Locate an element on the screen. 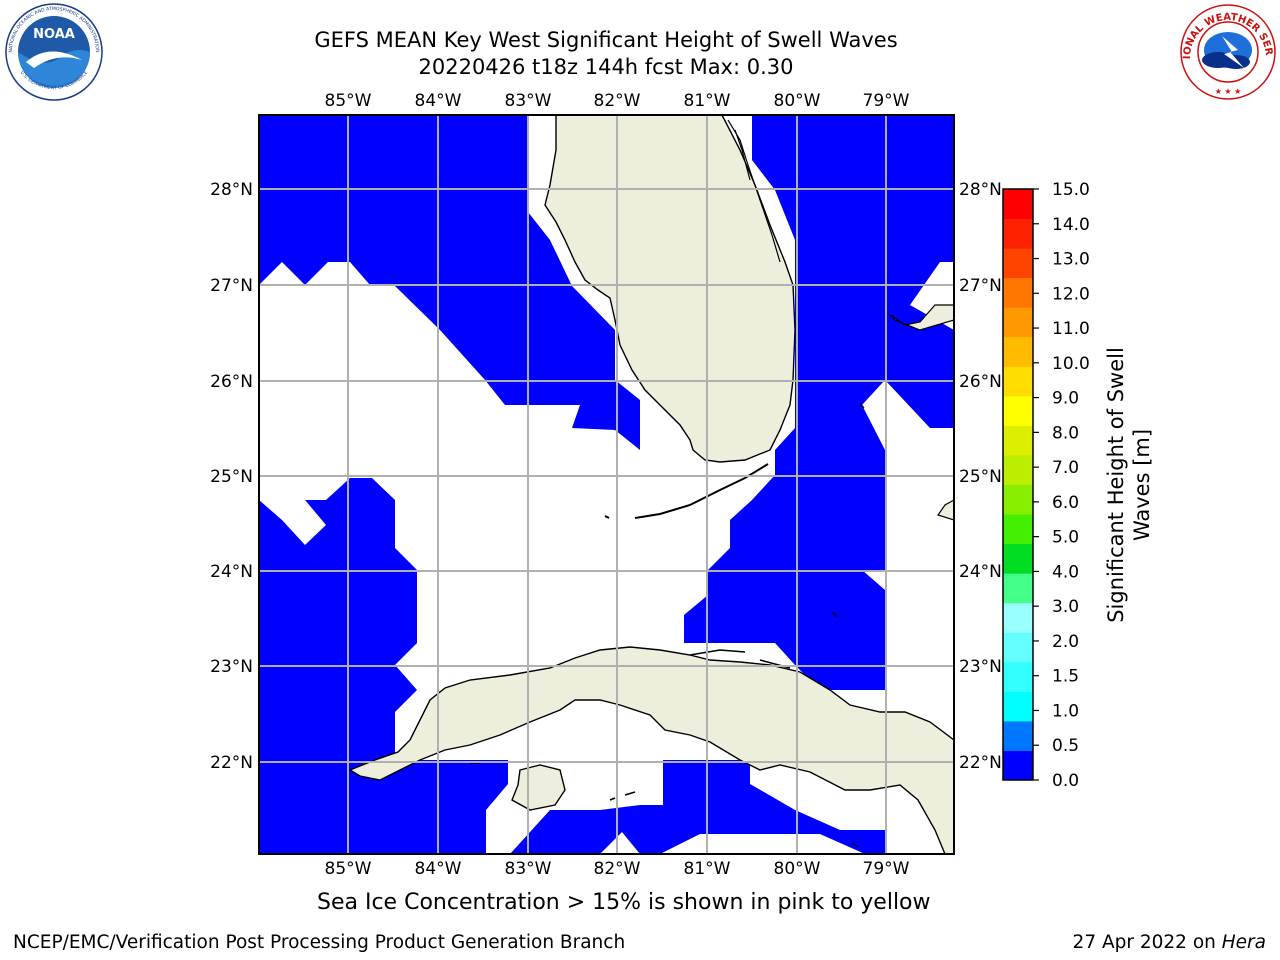  land-cuba-cays is located at coordinates (630, 725).